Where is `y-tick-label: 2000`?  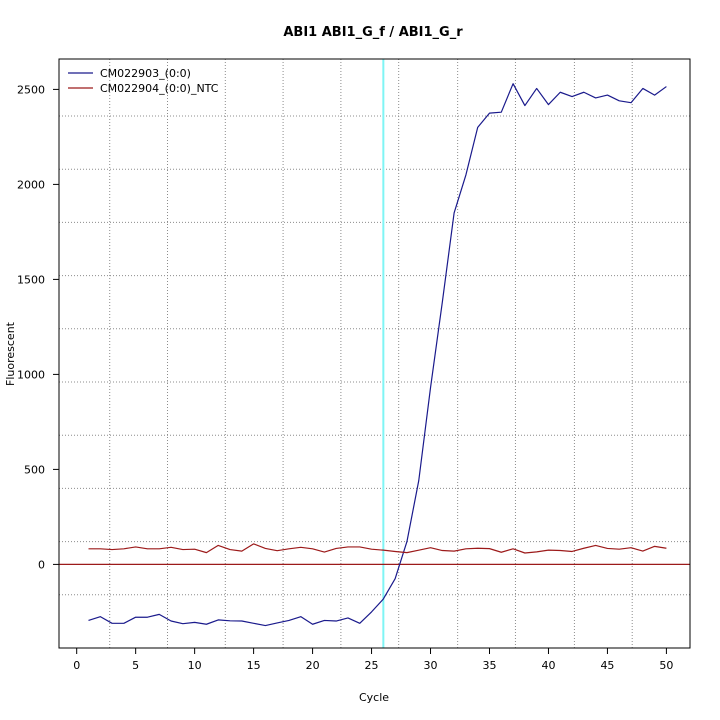
y-tick-label: 2000 is located at coordinates (31, 184).